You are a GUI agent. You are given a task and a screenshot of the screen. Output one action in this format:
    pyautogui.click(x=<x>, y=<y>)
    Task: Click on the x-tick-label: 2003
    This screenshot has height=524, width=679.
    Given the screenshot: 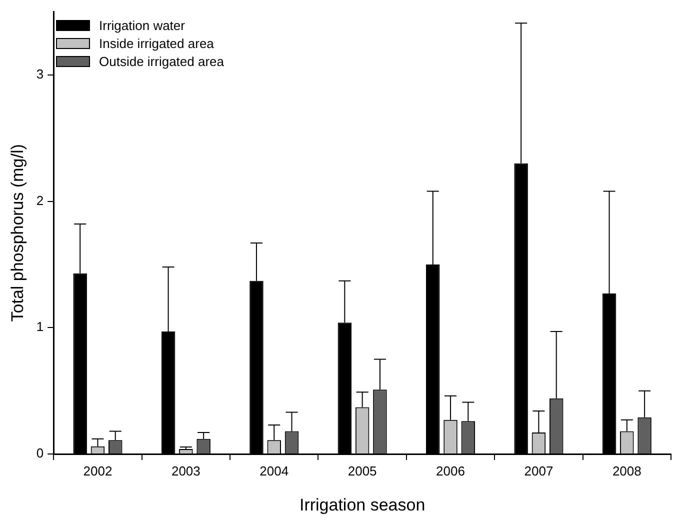 What is the action you would take?
    pyautogui.click(x=185, y=470)
    